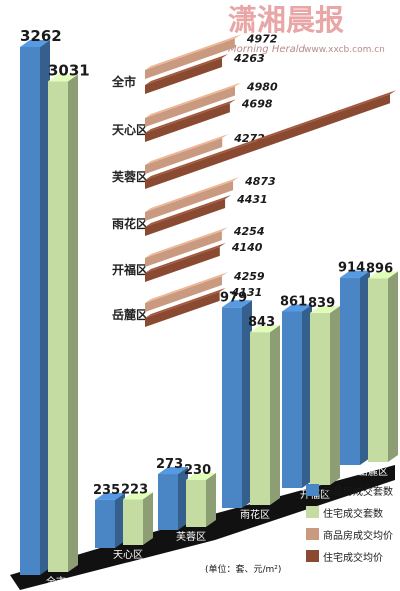 The image size is (400, 591). Describe the element at coordinates (249, 276) in the screenshot. I see `price-data-label: 4259` at that location.